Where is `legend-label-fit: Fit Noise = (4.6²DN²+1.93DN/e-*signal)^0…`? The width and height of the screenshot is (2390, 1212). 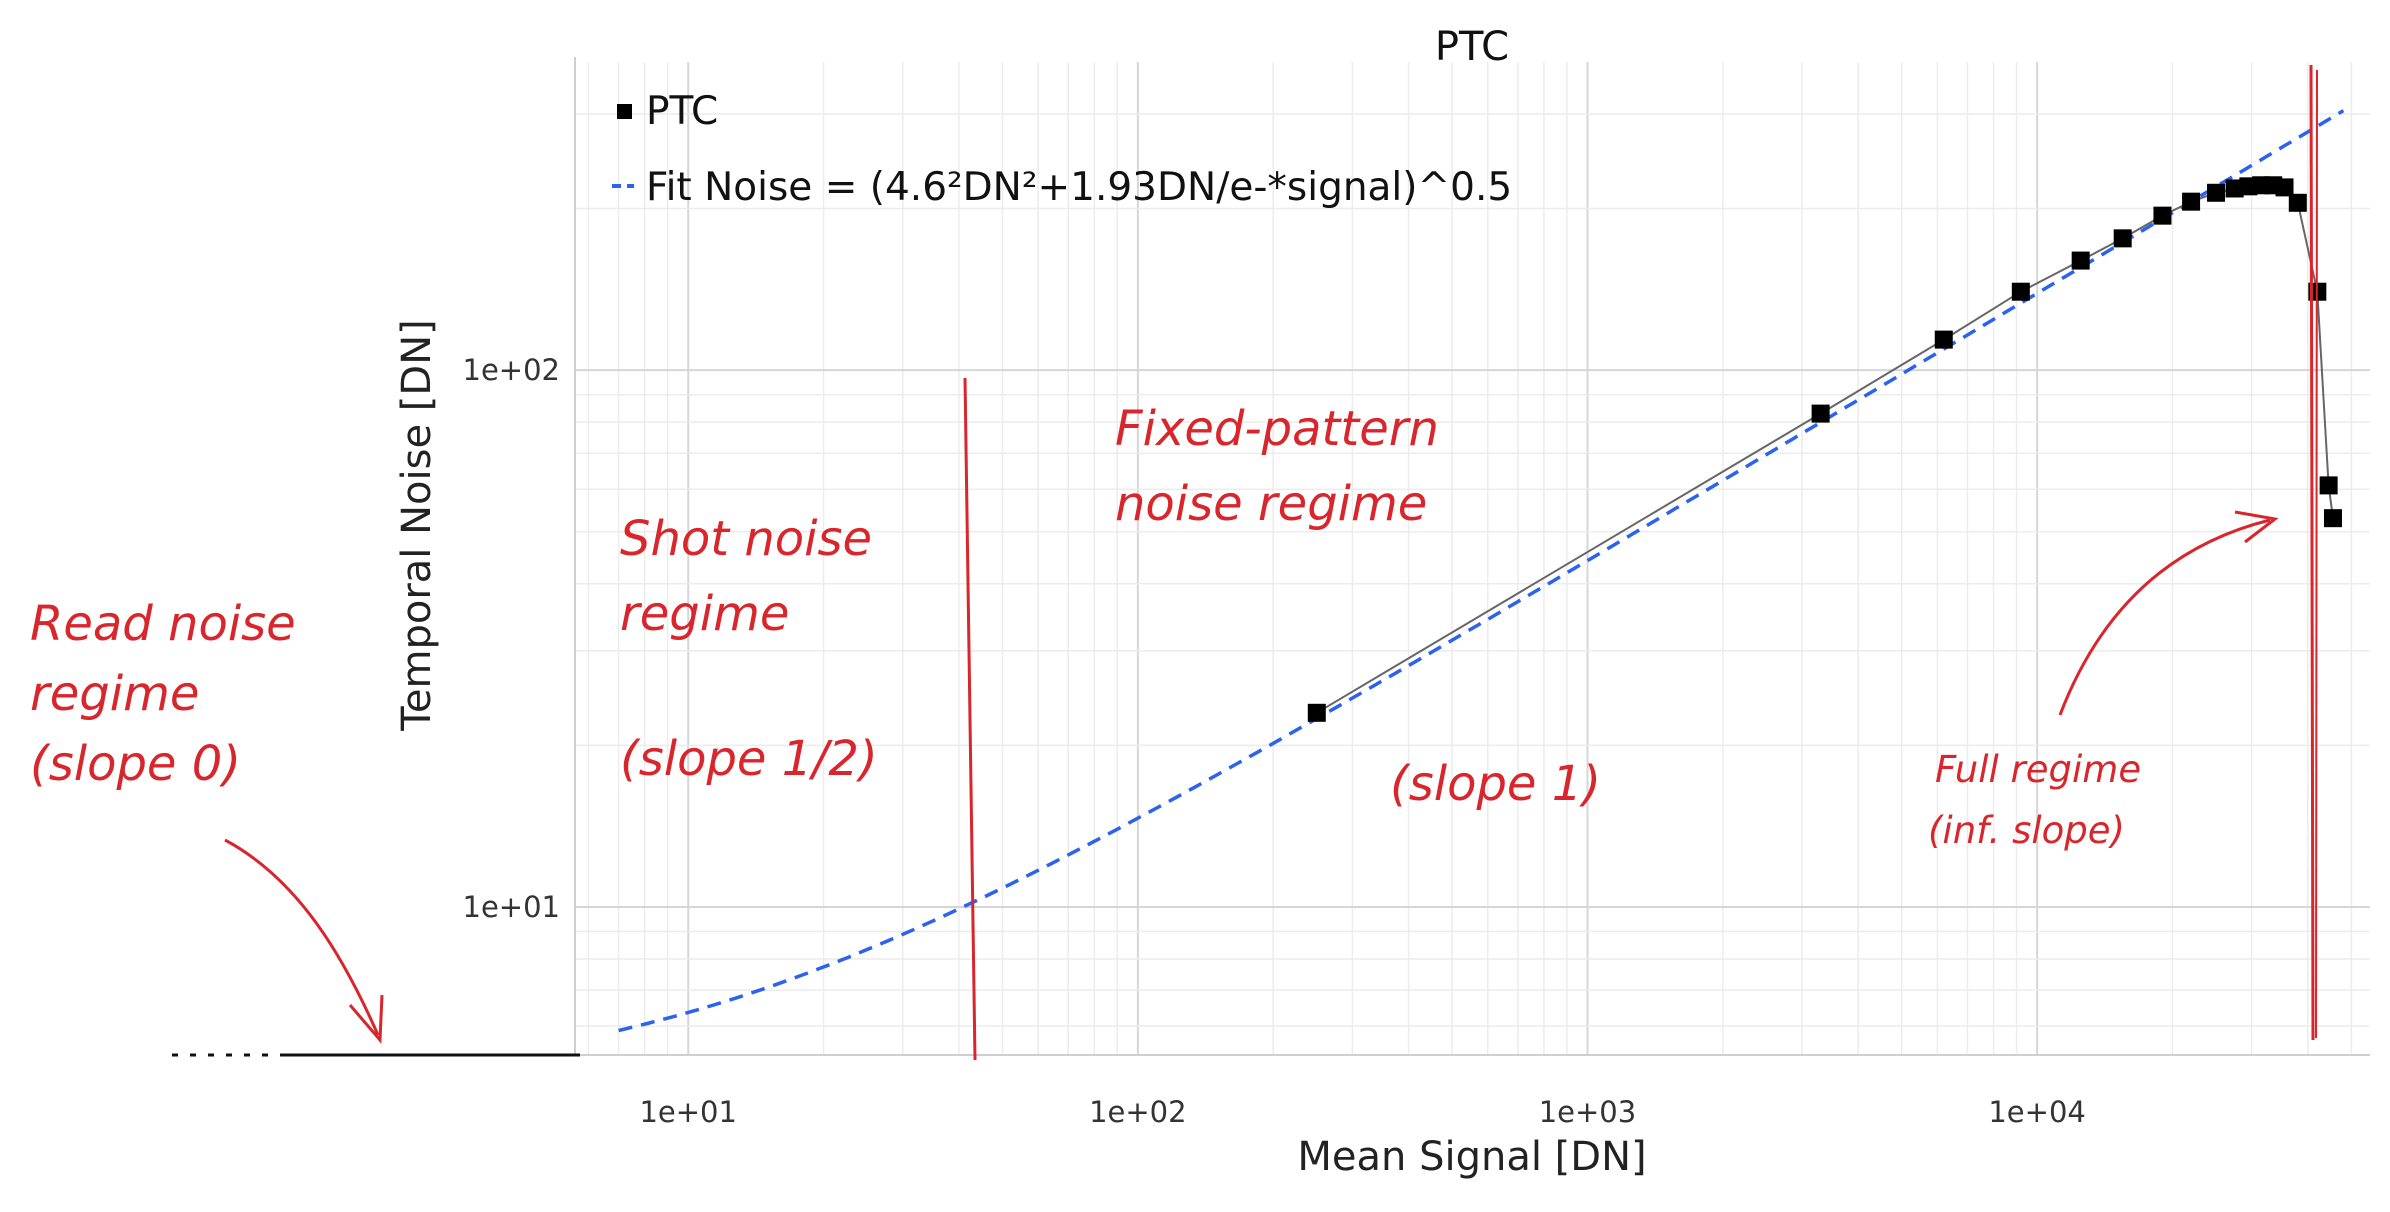 legend-label-fit: Fit Noise = (4.6²DN²+1.93DN/e-*signal)^0… is located at coordinates (1079, 187).